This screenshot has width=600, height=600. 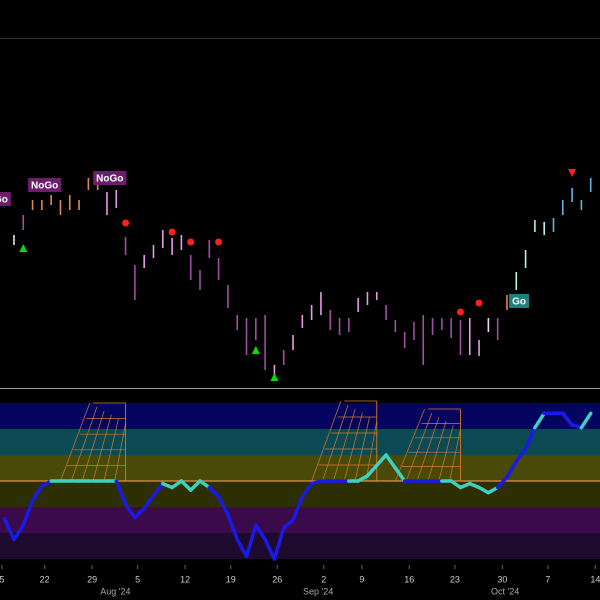 I want to click on x-tick-label: 22, so click(x=45, y=579).